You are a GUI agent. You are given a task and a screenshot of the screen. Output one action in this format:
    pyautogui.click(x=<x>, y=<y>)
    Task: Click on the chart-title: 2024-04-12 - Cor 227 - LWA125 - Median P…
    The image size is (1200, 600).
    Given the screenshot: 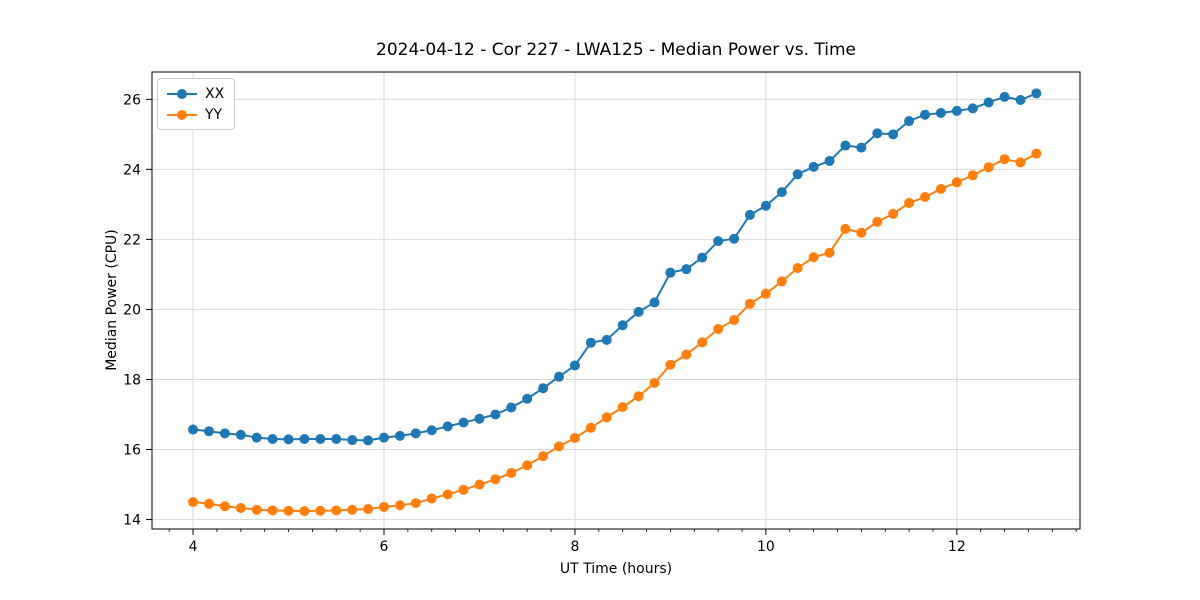 What is the action you would take?
    pyautogui.click(x=616, y=50)
    